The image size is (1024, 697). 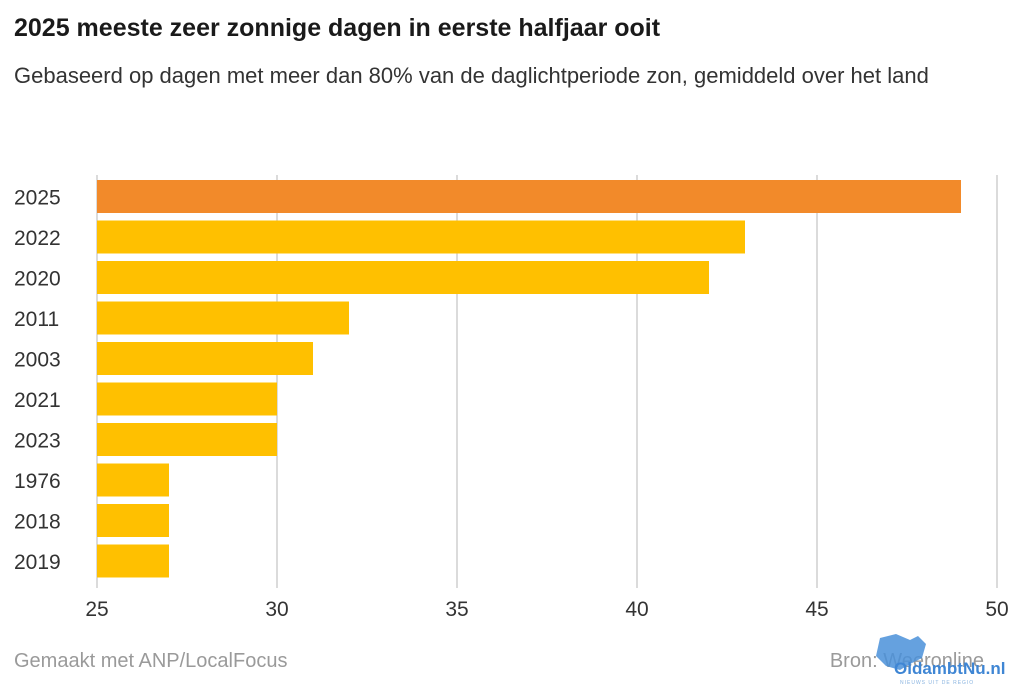 What do you see at coordinates (151, 661) in the screenshot?
I see `footer-made-with: Gemaakt met ANP/LocalFocus` at bounding box center [151, 661].